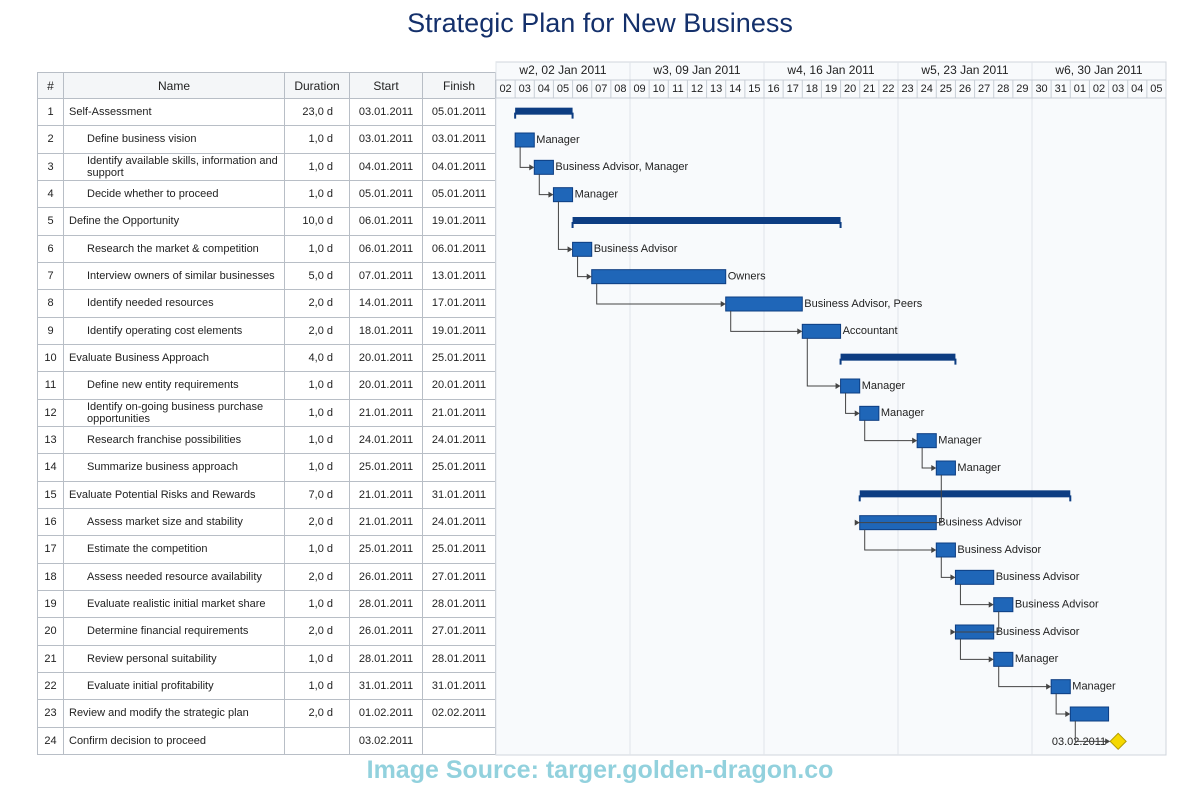  I want to click on day-label: 07, so click(601, 89).